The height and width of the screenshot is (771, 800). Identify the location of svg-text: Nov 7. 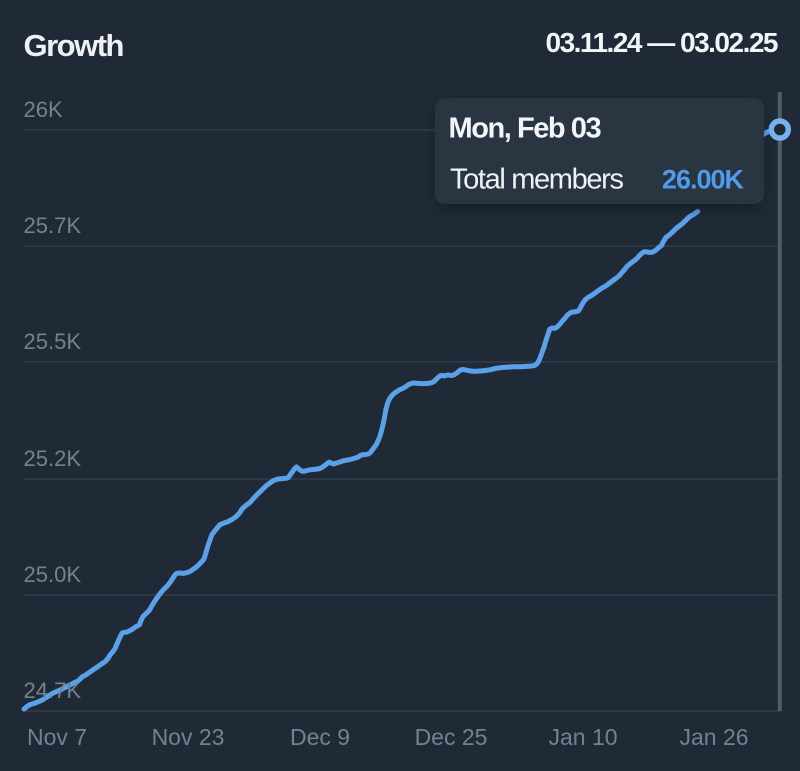
(57, 737).